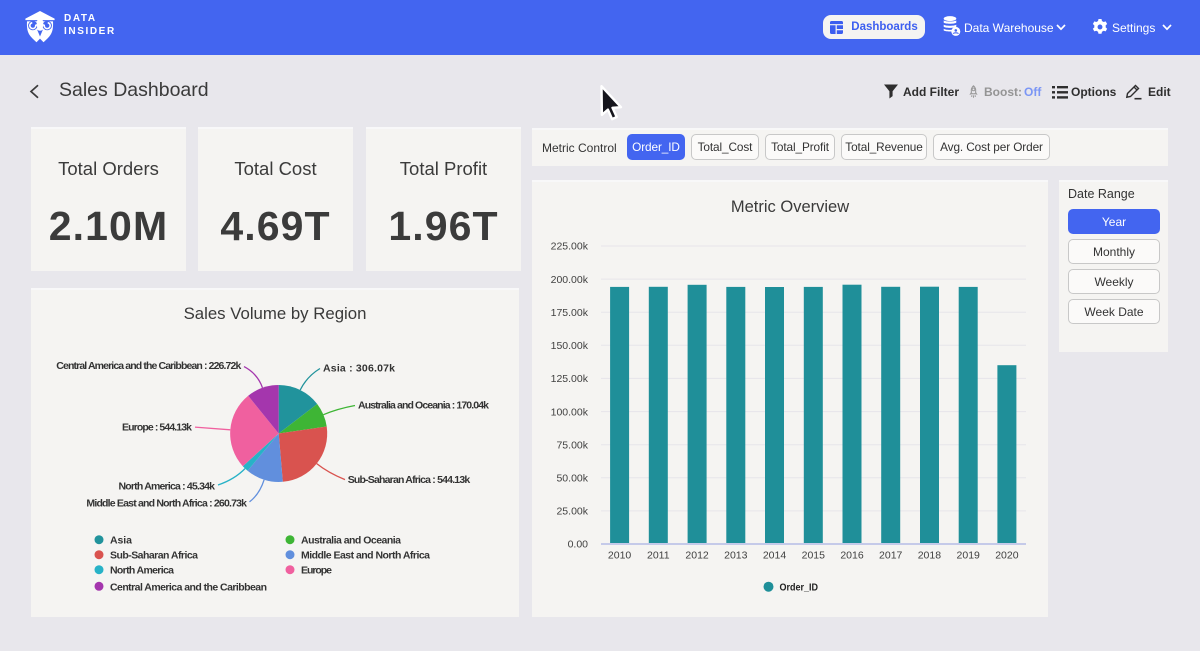 The width and height of the screenshot is (1200, 651). What do you see at coordinates (736, 555) in the screenshot?
I see `svg-text: 2013` at bounding box center [736, 555].